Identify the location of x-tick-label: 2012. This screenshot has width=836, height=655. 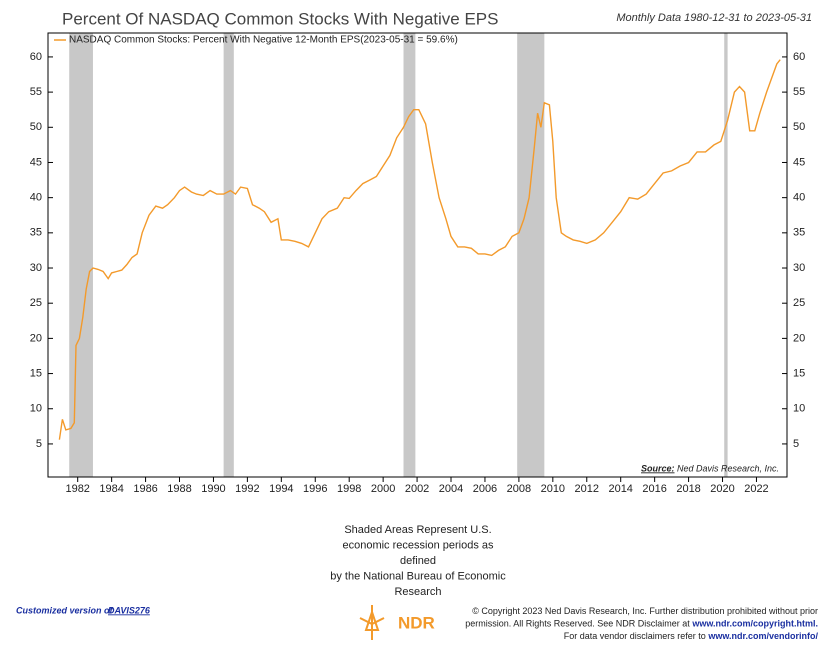
(587, 489).